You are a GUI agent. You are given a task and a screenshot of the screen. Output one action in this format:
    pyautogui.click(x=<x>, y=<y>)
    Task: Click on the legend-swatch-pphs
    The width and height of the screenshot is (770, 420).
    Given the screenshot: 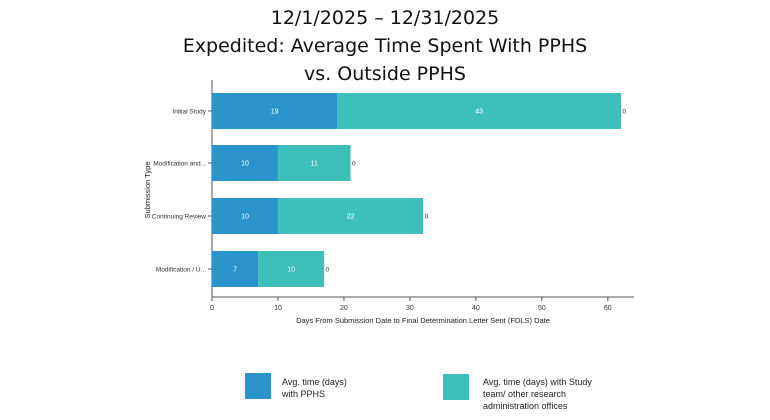 What is the action you would take?
    pyautogui.click(x=258, y=386)
    